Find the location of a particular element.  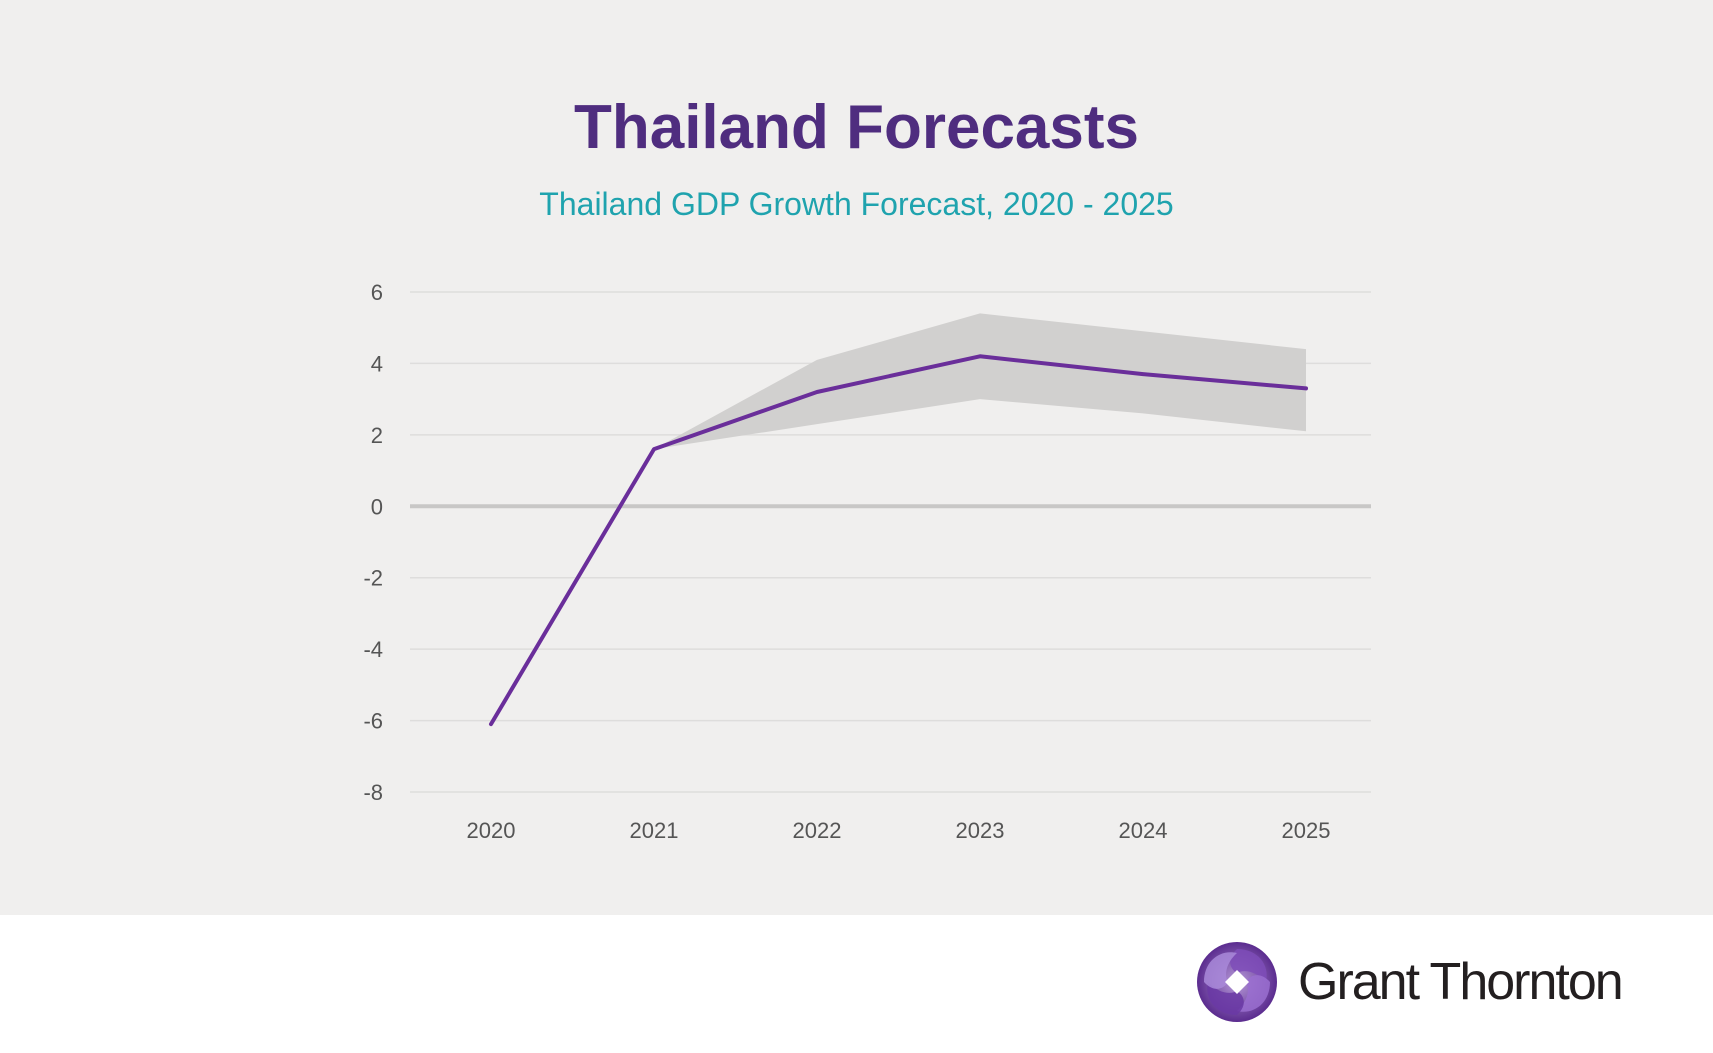

x-tick-label: 2020 is located at coordinates (491, 830).